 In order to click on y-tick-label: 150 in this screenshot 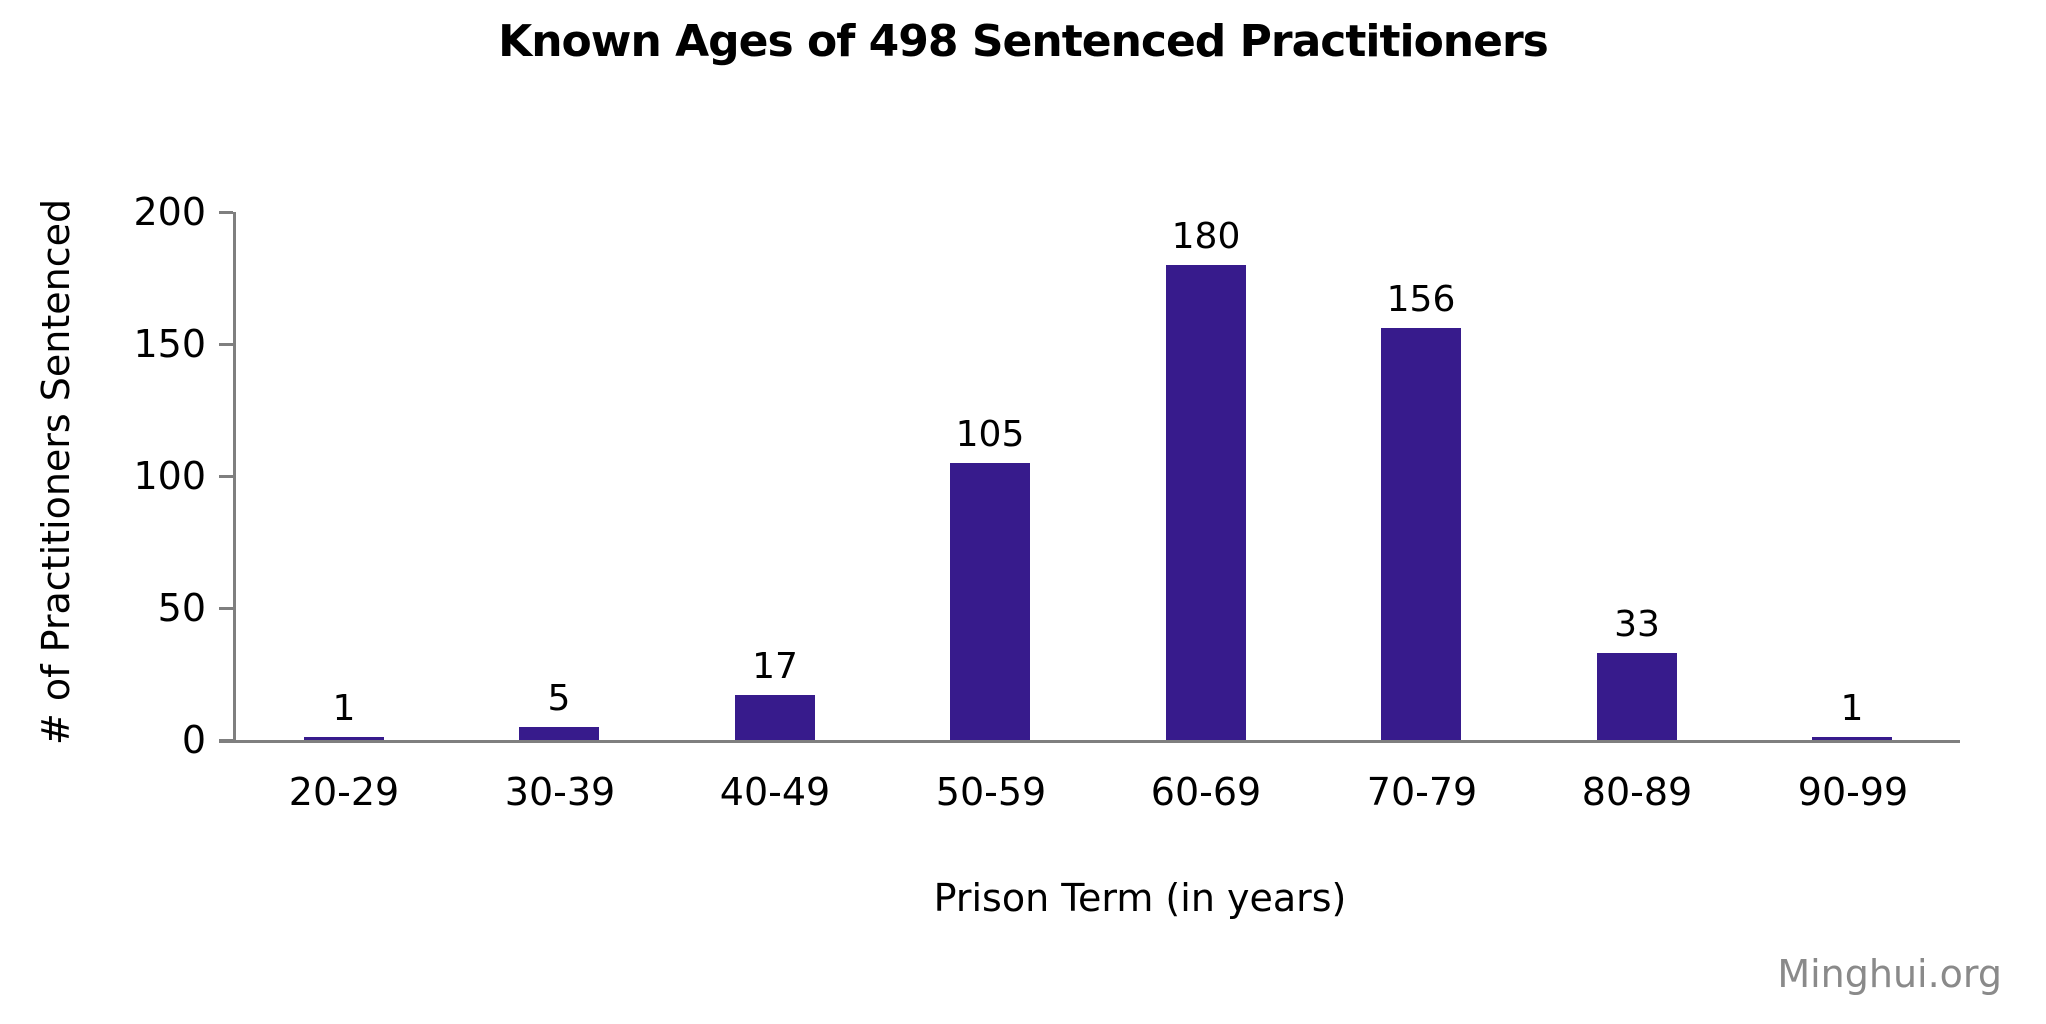, I will do `click(169, 344)`.